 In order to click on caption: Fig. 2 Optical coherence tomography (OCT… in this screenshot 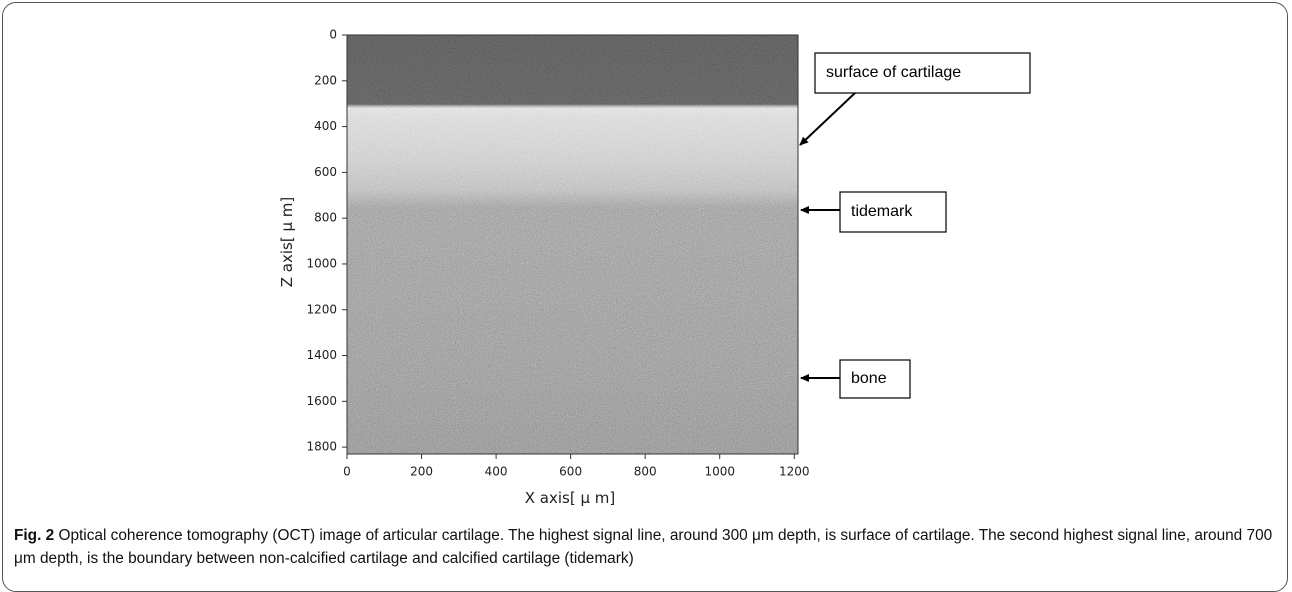, I will do `click(647, 547)`.